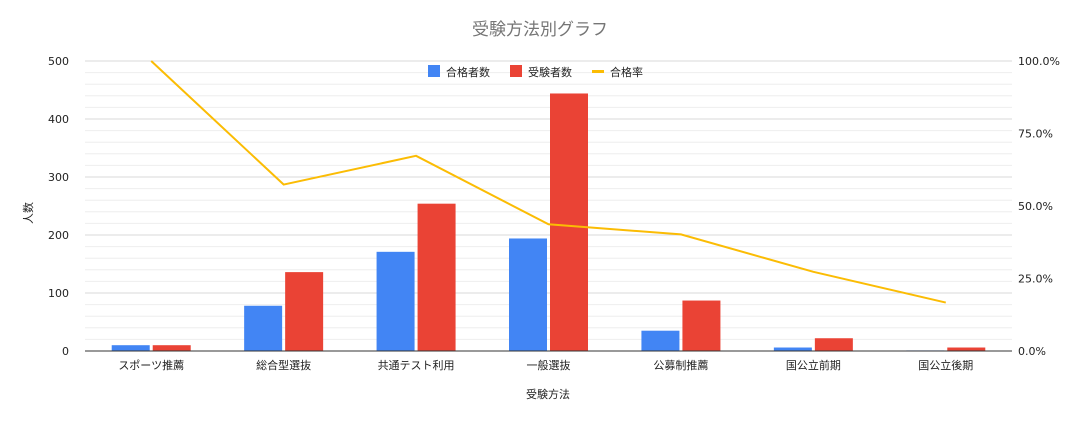 The height and width of the screenshot is (423, 1080). I want to click on x-tick-label: 国公立後期, so click(945, 365).